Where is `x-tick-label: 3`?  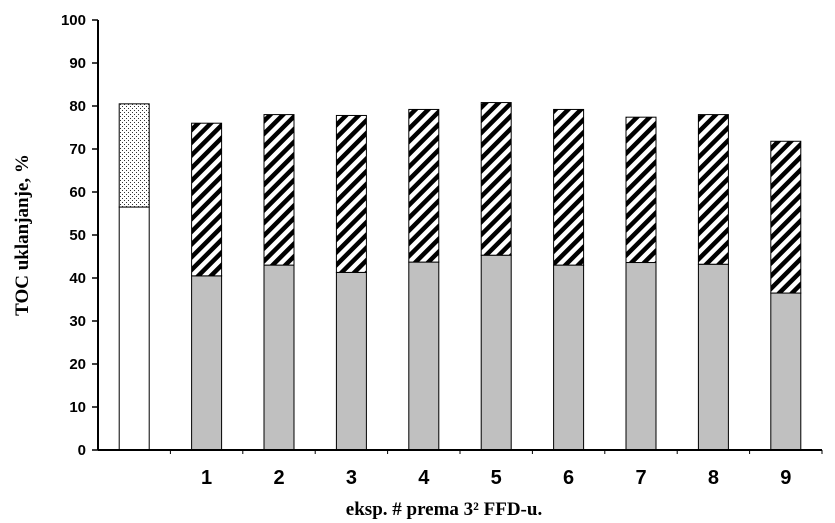 x-tick-label: 3 is located at coordinates (351, 478).